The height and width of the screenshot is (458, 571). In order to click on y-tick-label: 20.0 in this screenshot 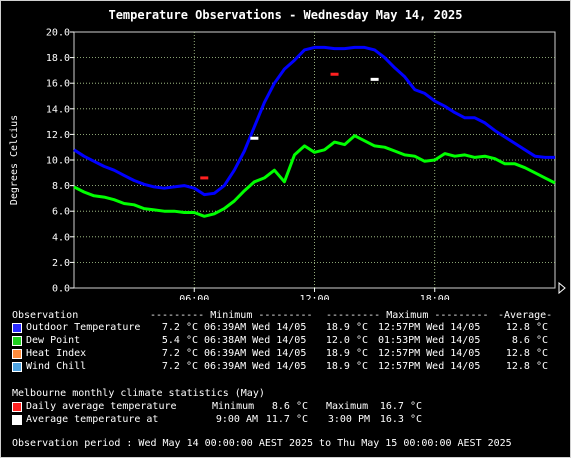, I will do `click(58, 33)`.